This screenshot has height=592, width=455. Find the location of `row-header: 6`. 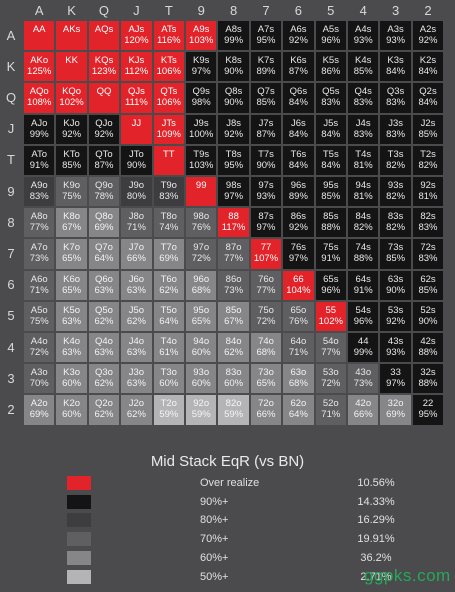

row-header: 6 is located at coordinates (11, 285).